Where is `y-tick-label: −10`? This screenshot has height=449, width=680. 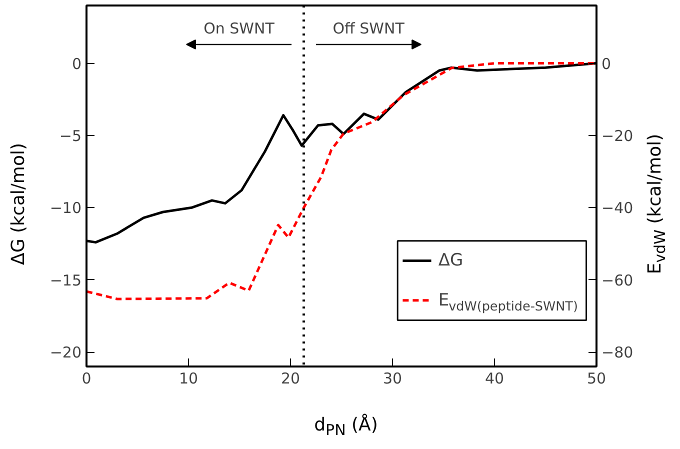 y-tick-label: −10 is located at coordinates (66, 208).